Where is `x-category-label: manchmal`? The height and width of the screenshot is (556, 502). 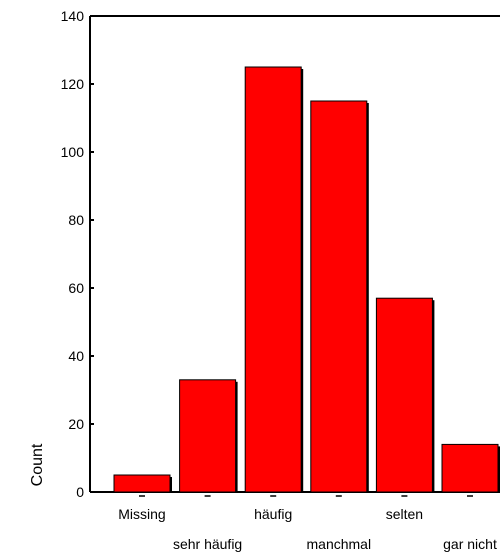
x-category-label: manchmal is located at coordinates (339, 544).